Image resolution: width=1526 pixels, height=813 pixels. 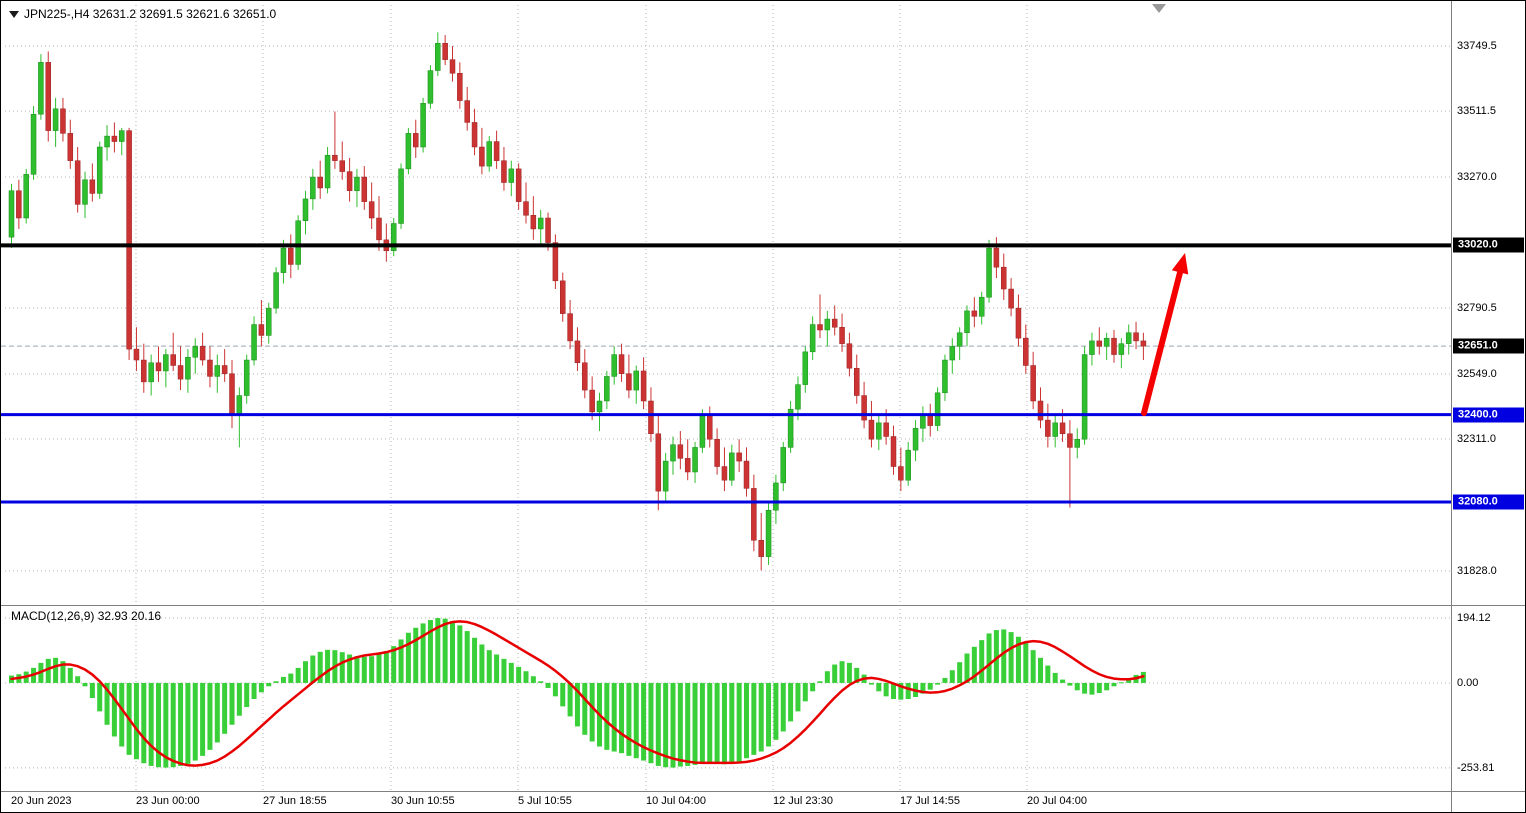 I want to click on time-axis-label: 20 Jul 04:00, so click(x=1057, y=801).